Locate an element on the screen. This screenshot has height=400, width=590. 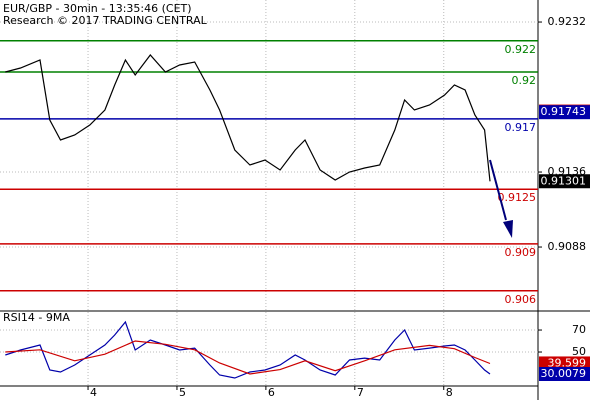
level-label: 0.917 is located at coordinates (521, 127).